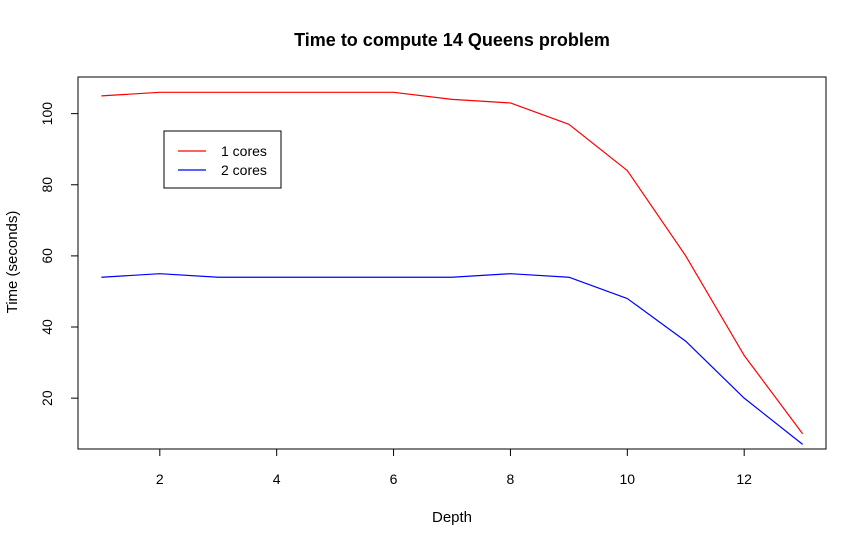  Describe the element at coordinates (47, 398) in the screenshot. I see `y-tick-label: 20` at that location.